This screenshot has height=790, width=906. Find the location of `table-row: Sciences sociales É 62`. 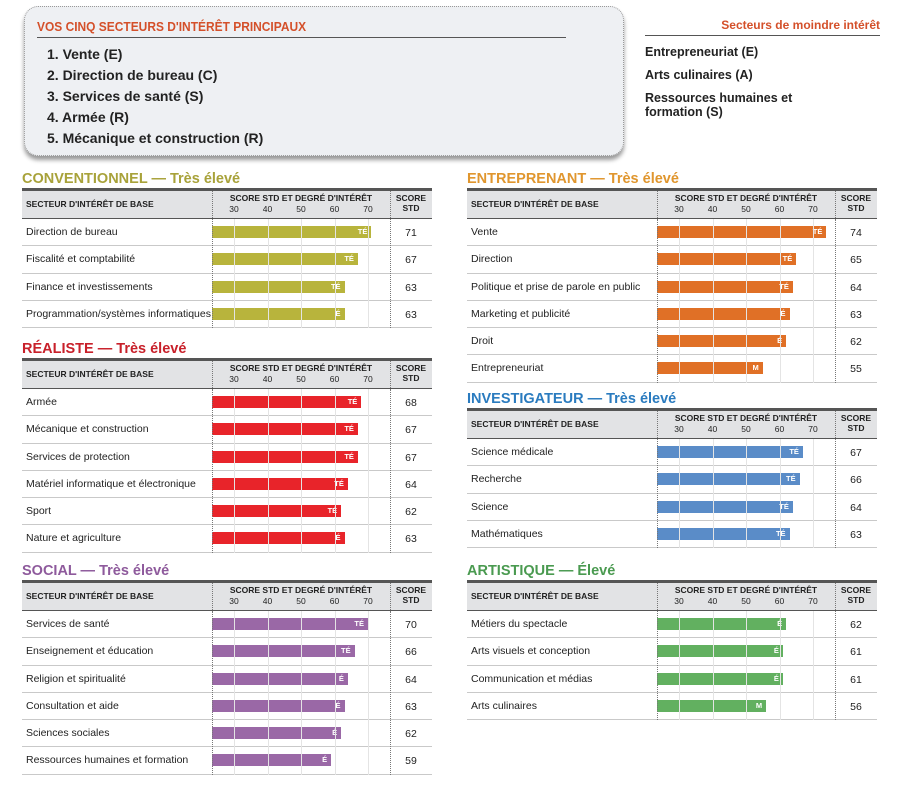

table-row: Sciences sociales É 62 is located at coordinates (227, 734).